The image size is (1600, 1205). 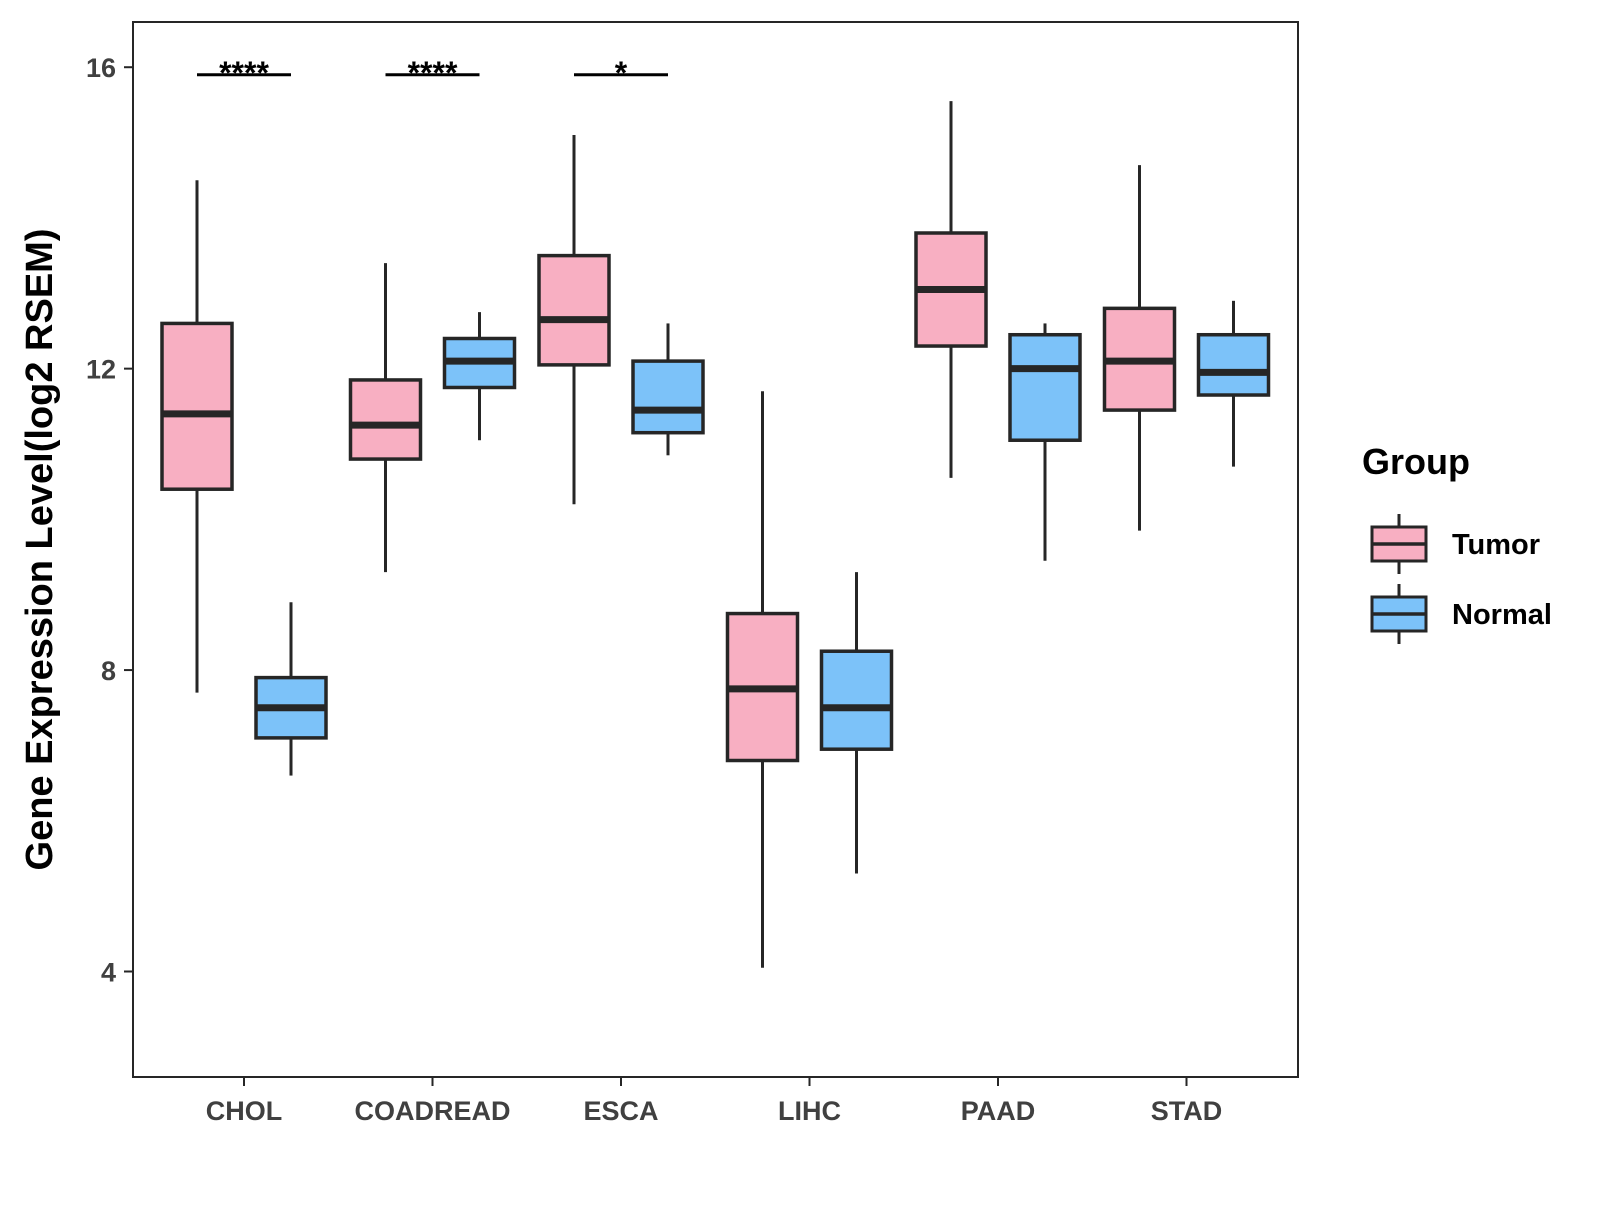 What do you see at coordinates (621, 73) in the screenshot?
I see `significance-label: *` at bounding box center [621, 73].